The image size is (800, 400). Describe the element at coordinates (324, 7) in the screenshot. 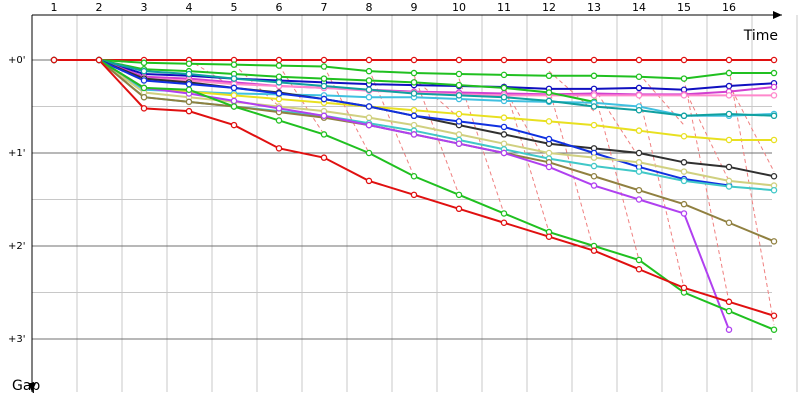

I see `x-tick-label: 7` at that location.